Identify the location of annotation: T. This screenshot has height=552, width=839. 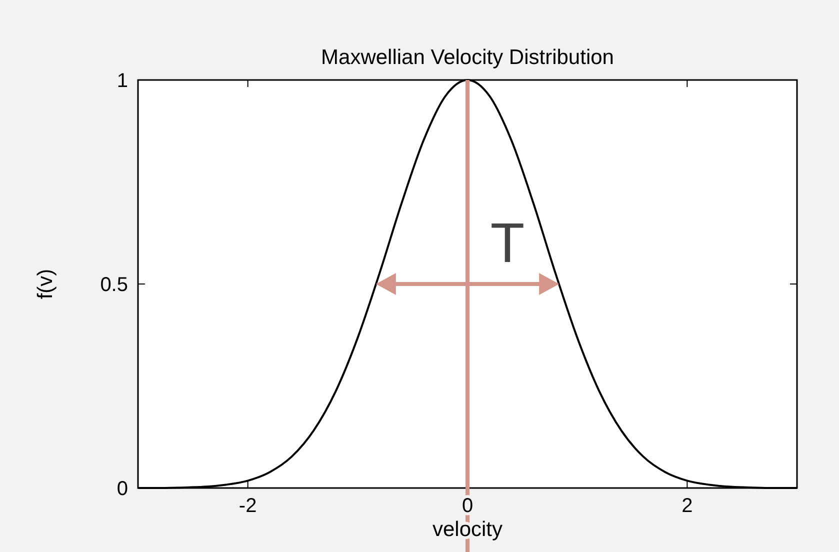
(507, 242).